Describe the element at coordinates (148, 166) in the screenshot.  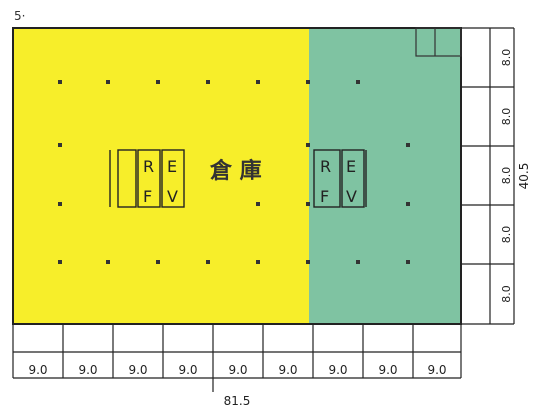
I see `ev1-top-left: R` at that location.